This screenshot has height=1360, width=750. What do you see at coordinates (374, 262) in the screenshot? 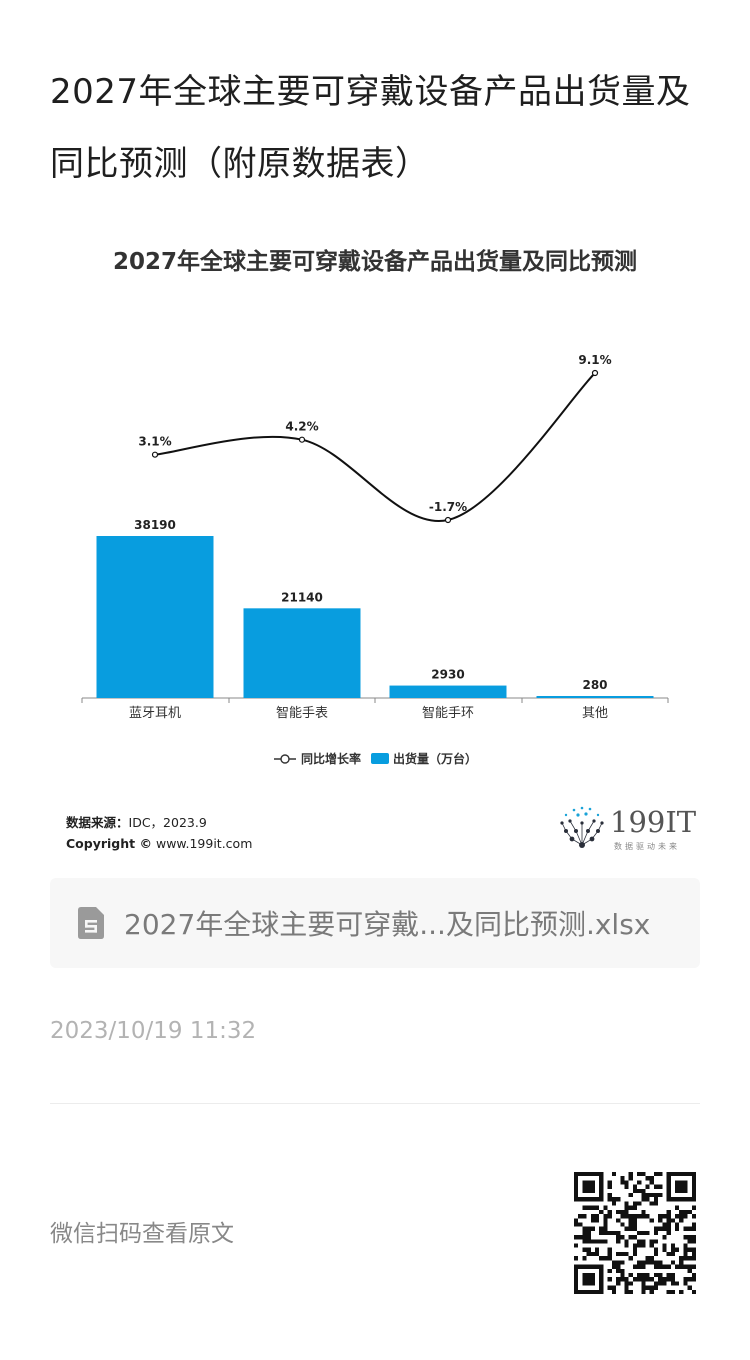
I see `chart-title: 2027年全球主要可穿戴设备产品出货量及同比预测` at bounding box center [374, 262].